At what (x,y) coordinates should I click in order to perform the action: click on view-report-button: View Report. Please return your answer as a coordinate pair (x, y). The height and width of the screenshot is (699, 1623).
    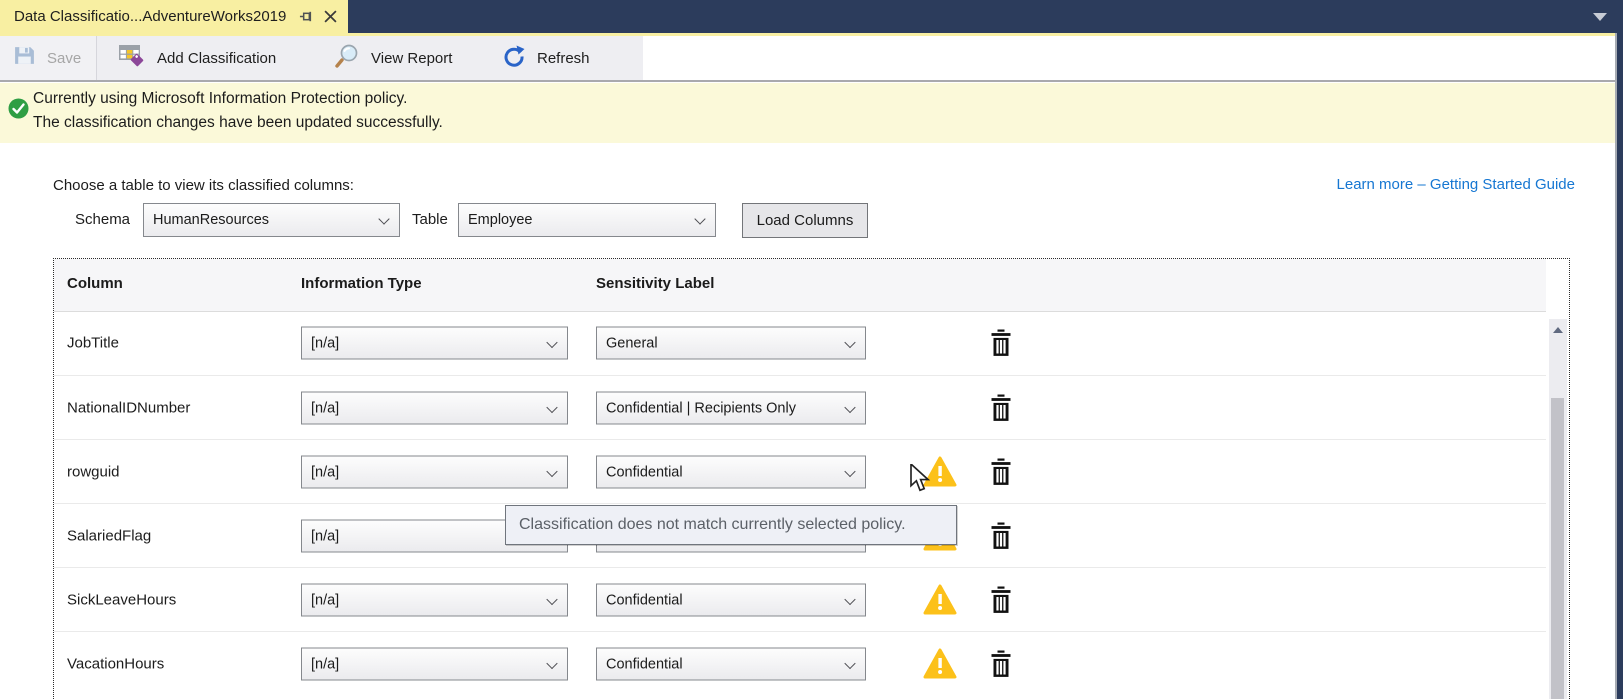
    Looking at the image, I should click on (393, 58).